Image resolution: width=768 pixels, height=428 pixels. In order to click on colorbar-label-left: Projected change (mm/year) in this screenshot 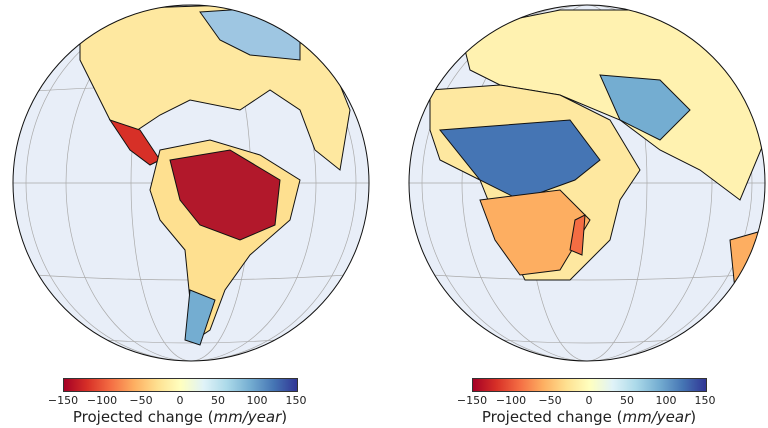, I will do `click(180, 417)`.